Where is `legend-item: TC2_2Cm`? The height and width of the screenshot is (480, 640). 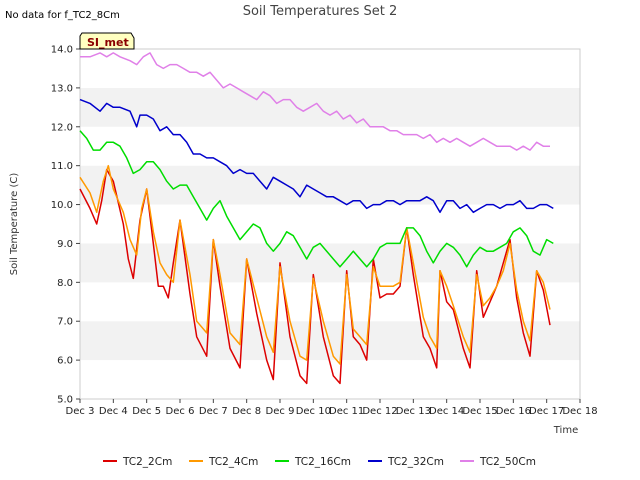 legend-item: TC2_2Cm is located at coordinates (137, 462).